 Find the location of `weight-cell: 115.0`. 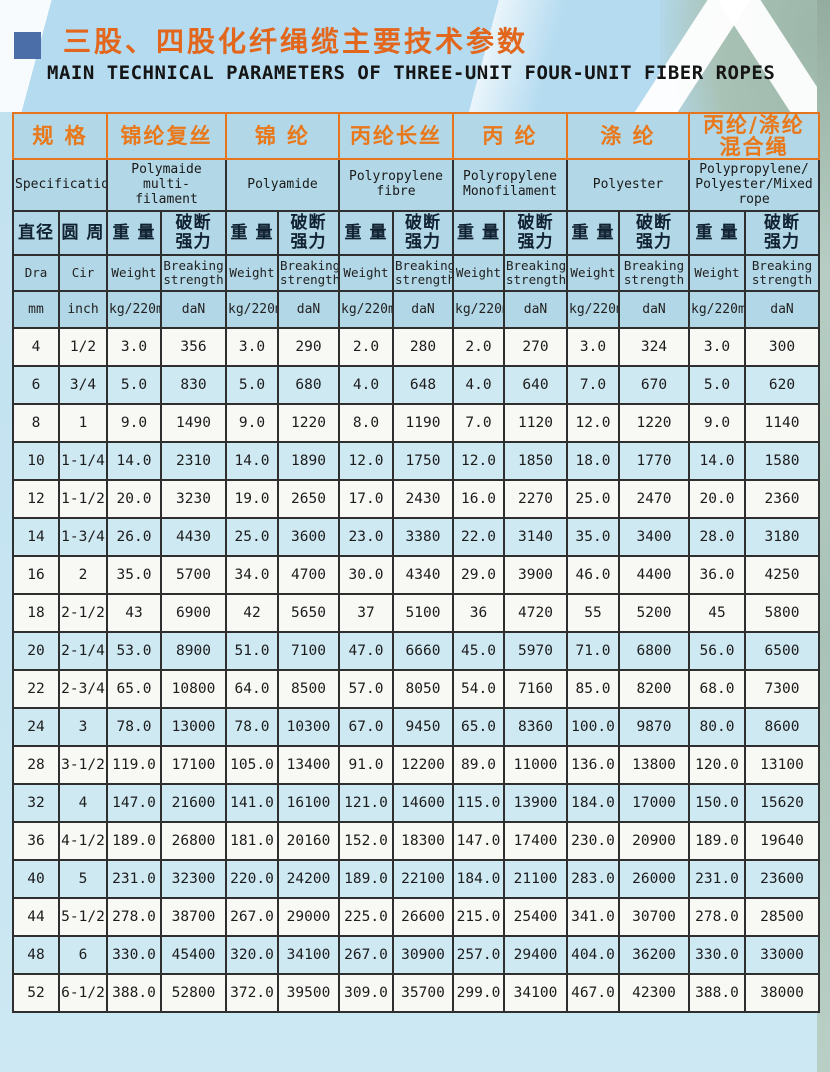

weight-cell: 115.0 is located at coordinates (478, 803).